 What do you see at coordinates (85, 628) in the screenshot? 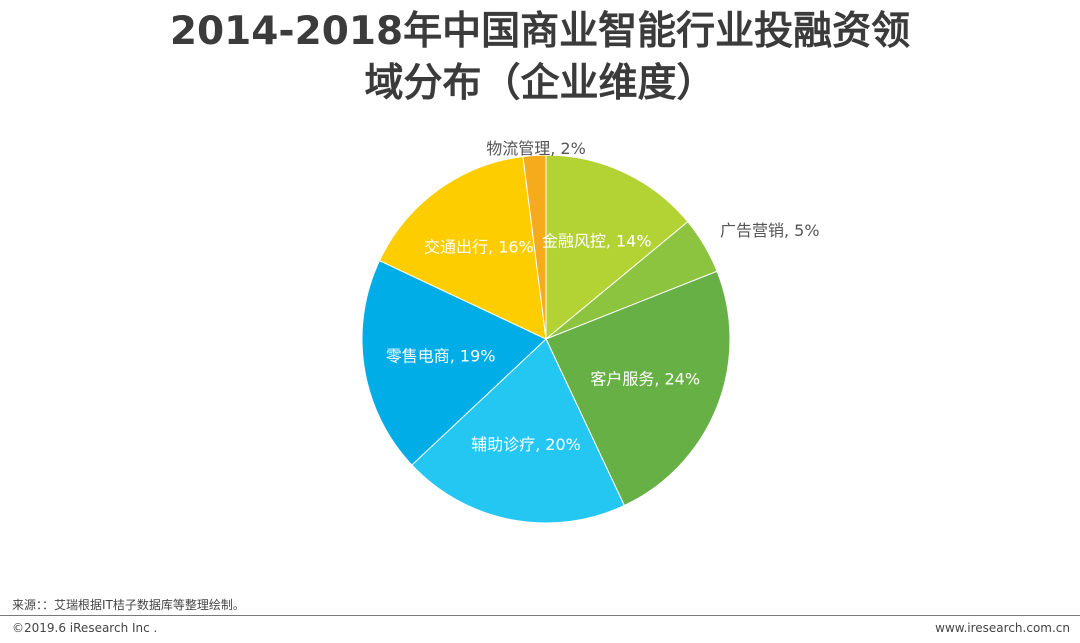
I see `copyright-text: ©2019.6 iResearch Inc .` at bounding box center [85, 628].